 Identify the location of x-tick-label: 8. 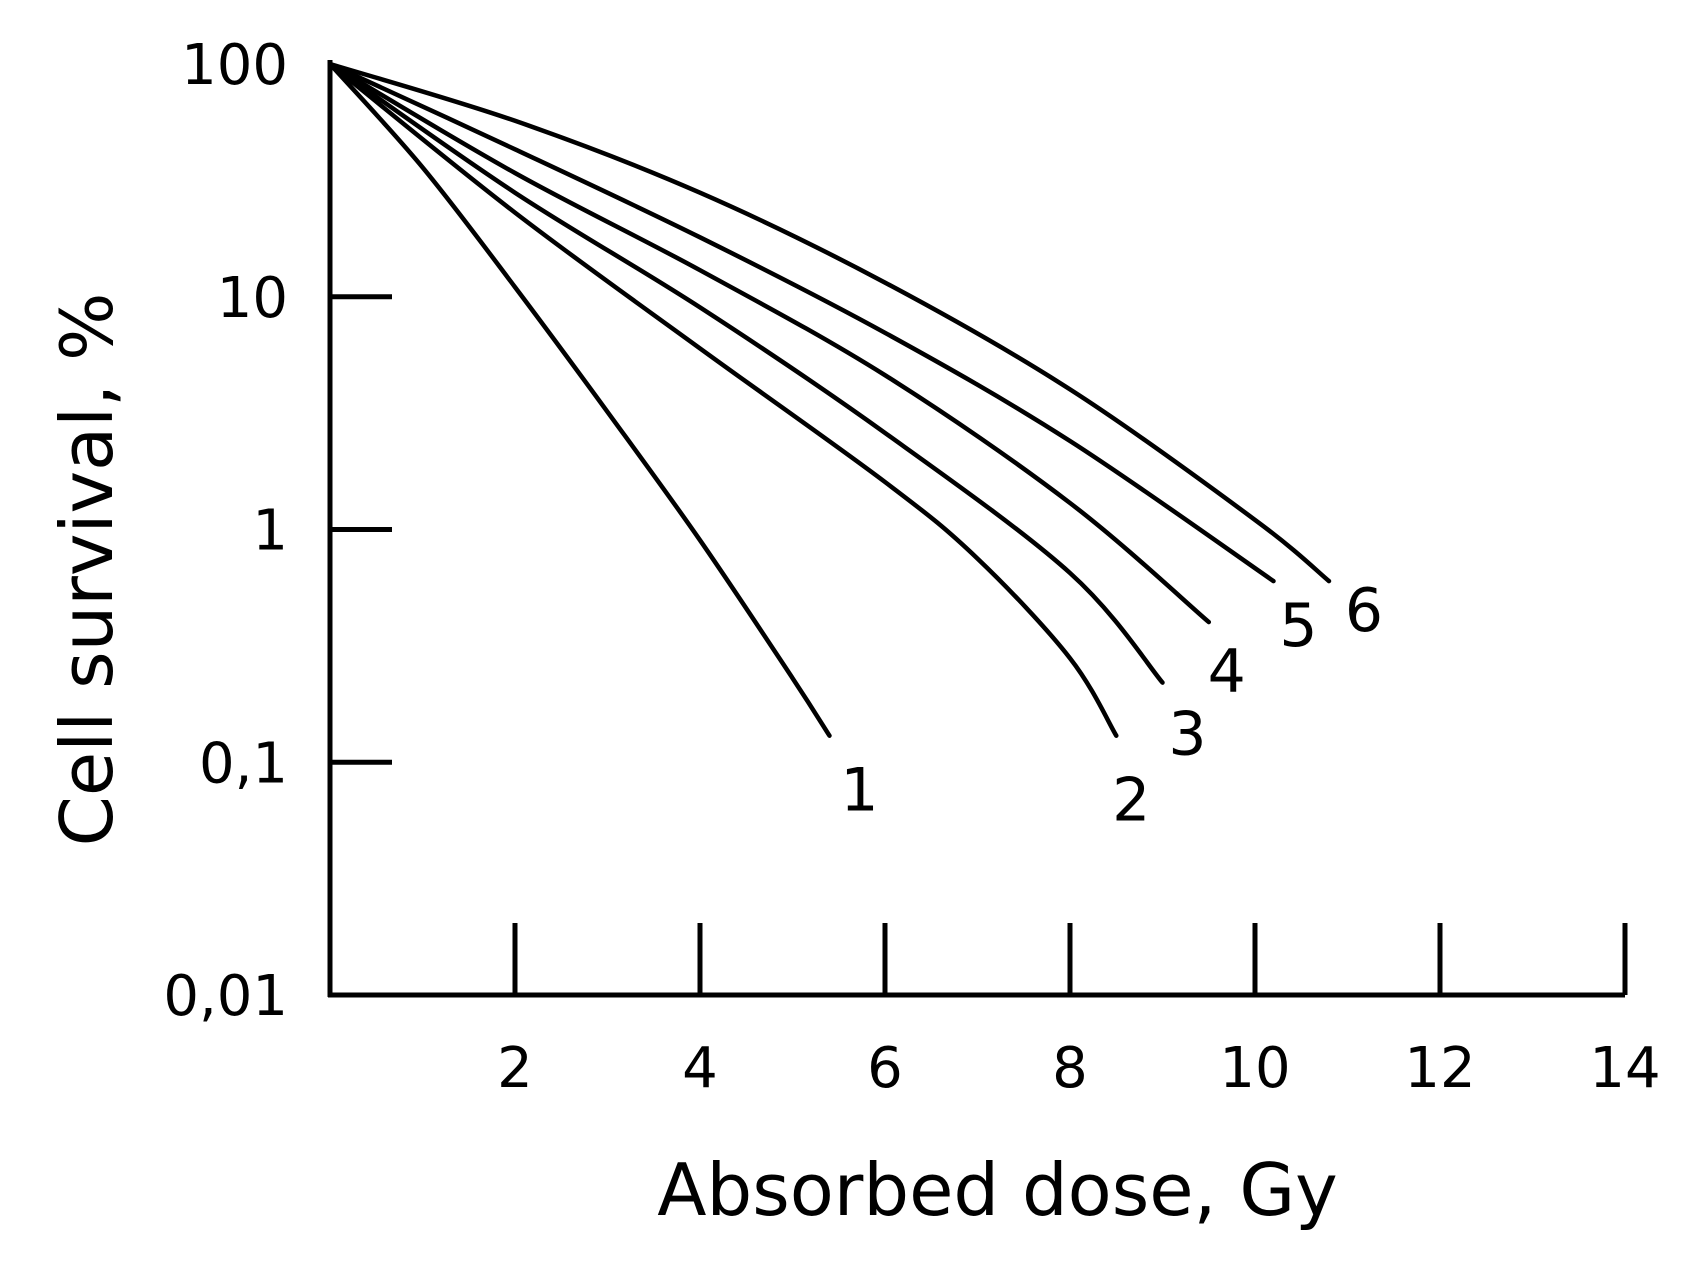
(1070, 1068).